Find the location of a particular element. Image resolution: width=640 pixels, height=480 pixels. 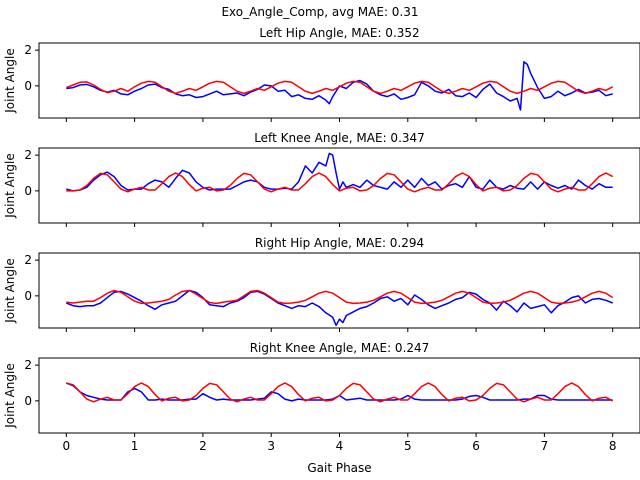

subplot-title: Right Hip Angle, MAE: 0.294 is located at coordinates (339, 243).